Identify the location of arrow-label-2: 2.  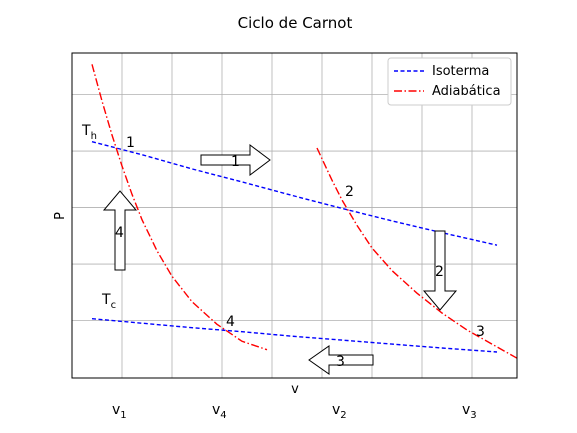
(439, 272).